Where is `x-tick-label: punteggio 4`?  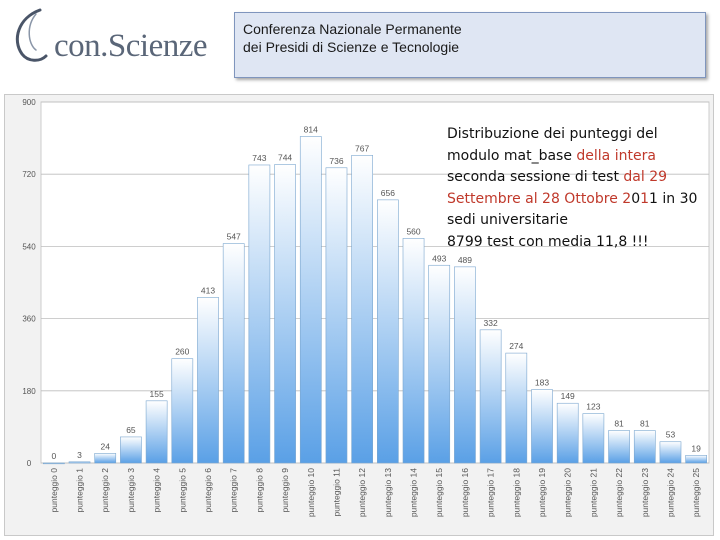 x-tick-label: punteggio 4 is located at coordinates (157, 490).